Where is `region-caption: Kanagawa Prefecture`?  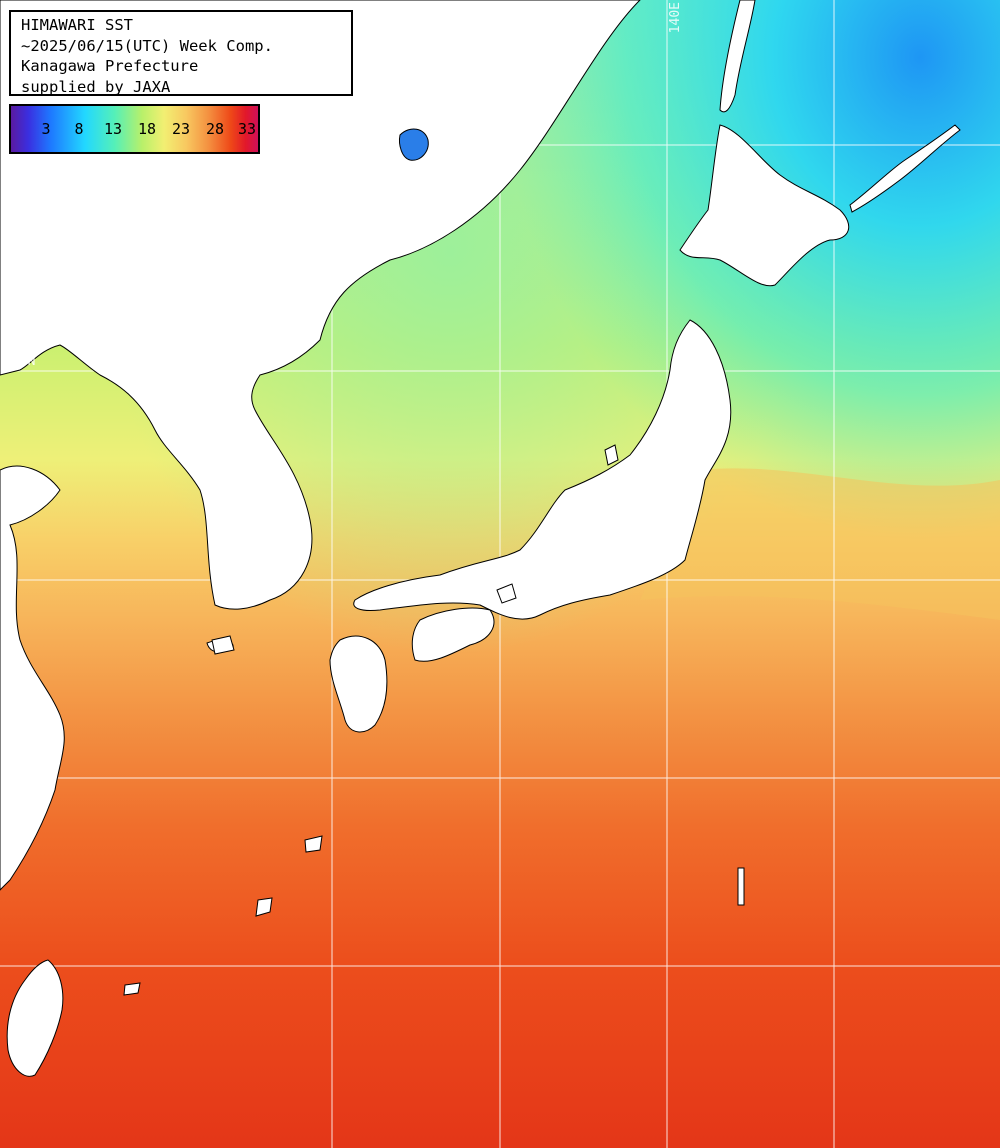 region-caption: Kanagawa Prefecture is located at coordinates (110, 66).